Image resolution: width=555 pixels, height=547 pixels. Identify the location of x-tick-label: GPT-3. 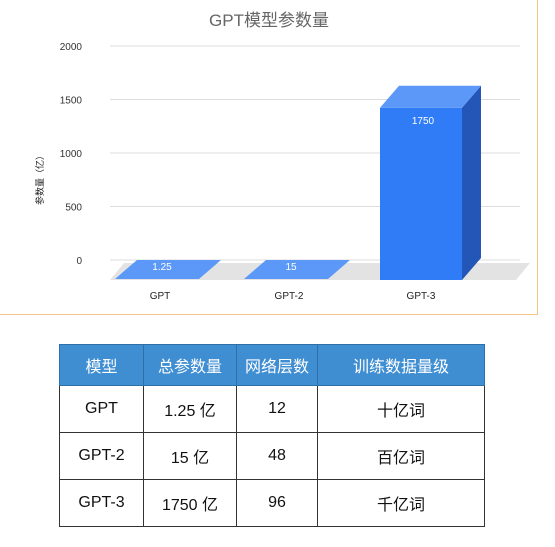
(421, 296).